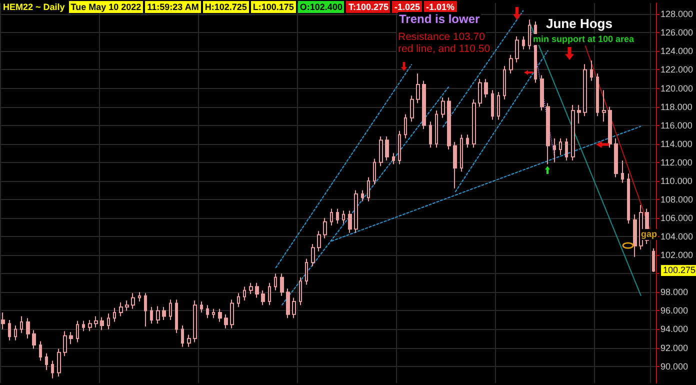  I want to click on y-tick-label: 124.000, so click(677, 51).